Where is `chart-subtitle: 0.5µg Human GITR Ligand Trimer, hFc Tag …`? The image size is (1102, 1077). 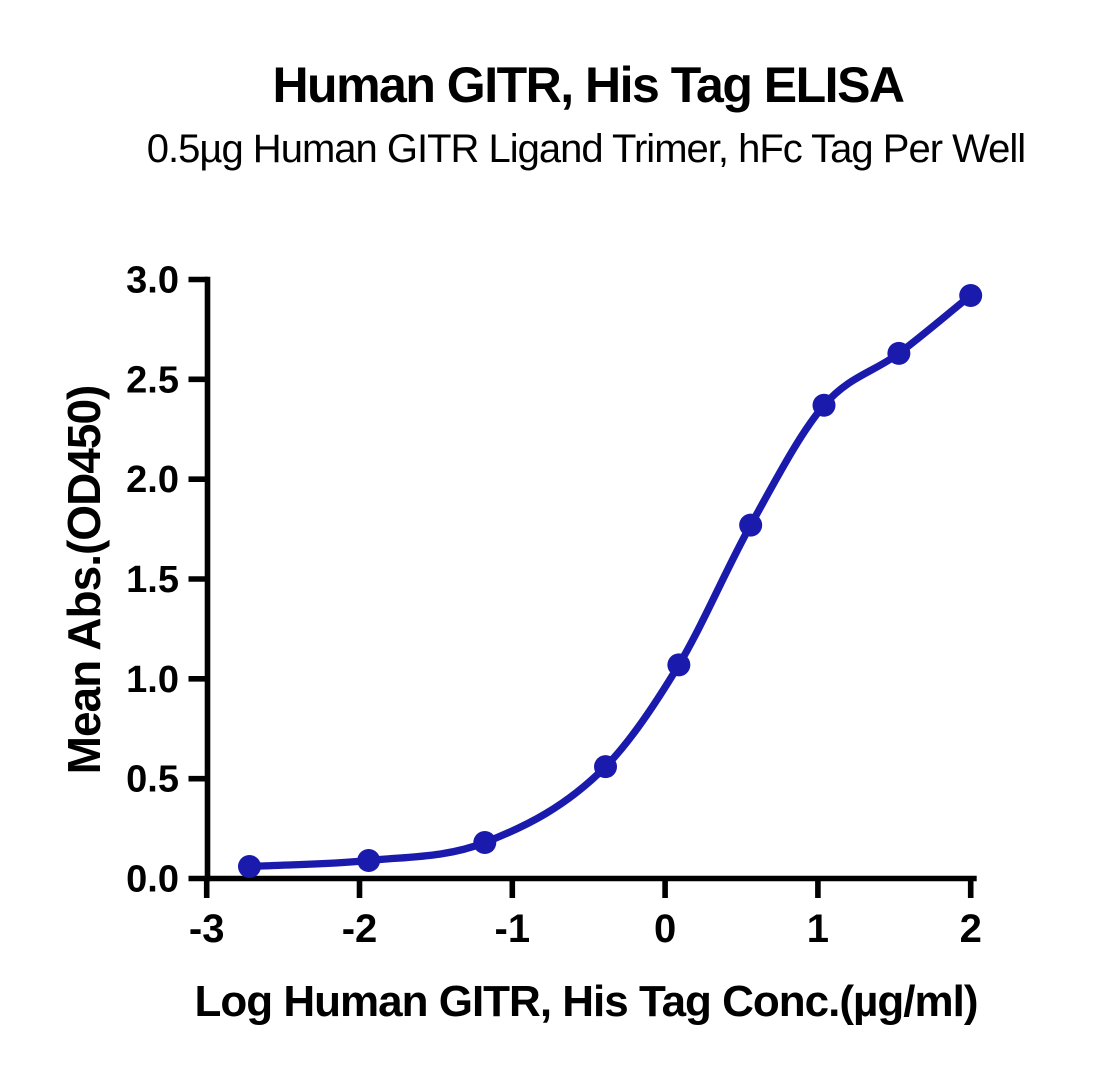
chart-subtitle: 0.5µg Human GITR Ligand Trimer, hFc Tag … is located at coordinates (586, 149).